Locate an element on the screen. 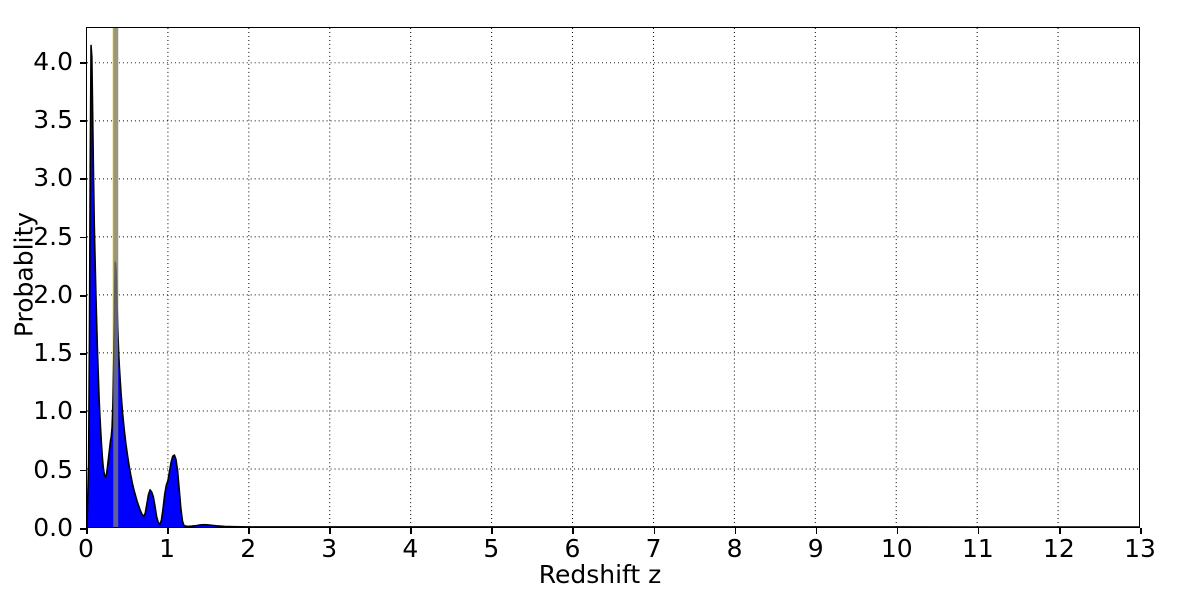 The image size is (1200, 600). x-tick-label: 6 is located at coordinates (572, 548).